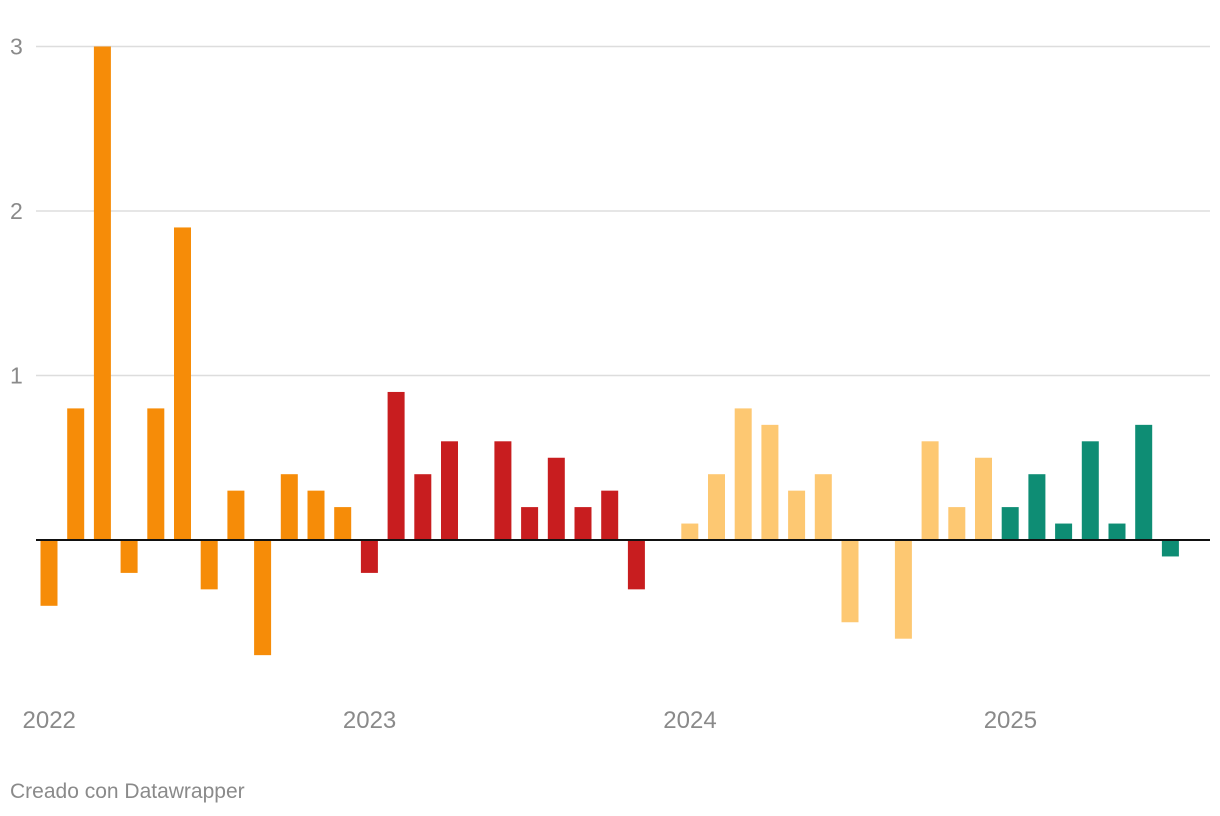 The image size is (1220, 816). I want to click on x-tick-label: 2024, so click(689, 720).